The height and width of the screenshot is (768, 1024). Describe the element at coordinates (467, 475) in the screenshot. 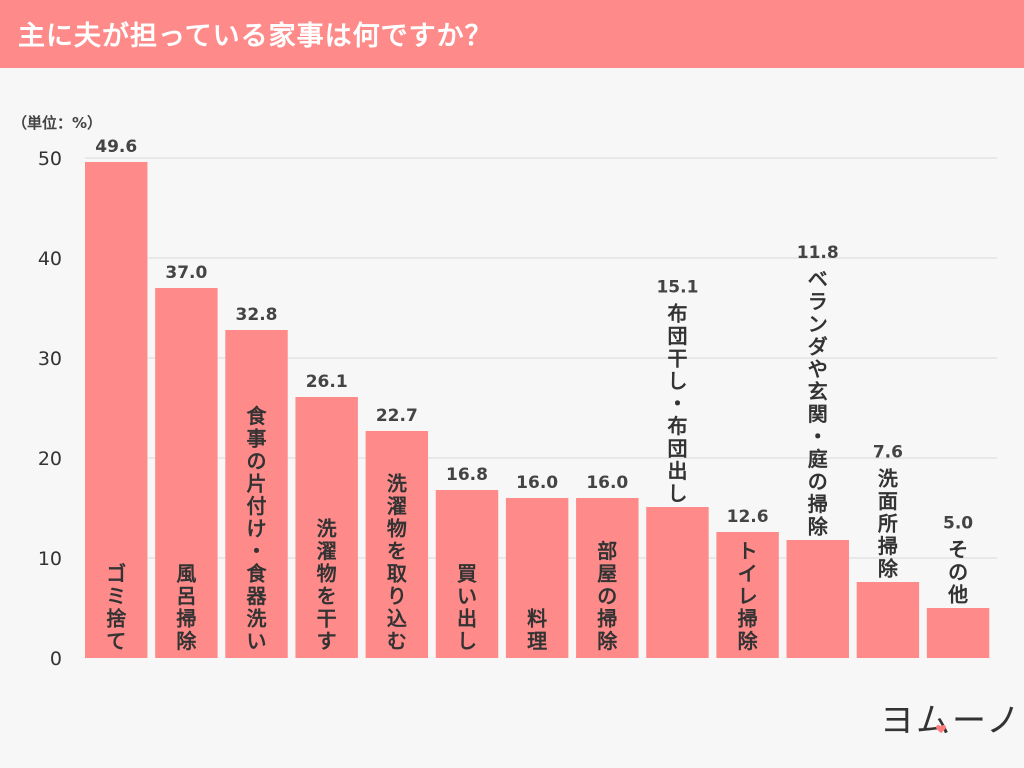

I see `data-label: 16.8` at that location.